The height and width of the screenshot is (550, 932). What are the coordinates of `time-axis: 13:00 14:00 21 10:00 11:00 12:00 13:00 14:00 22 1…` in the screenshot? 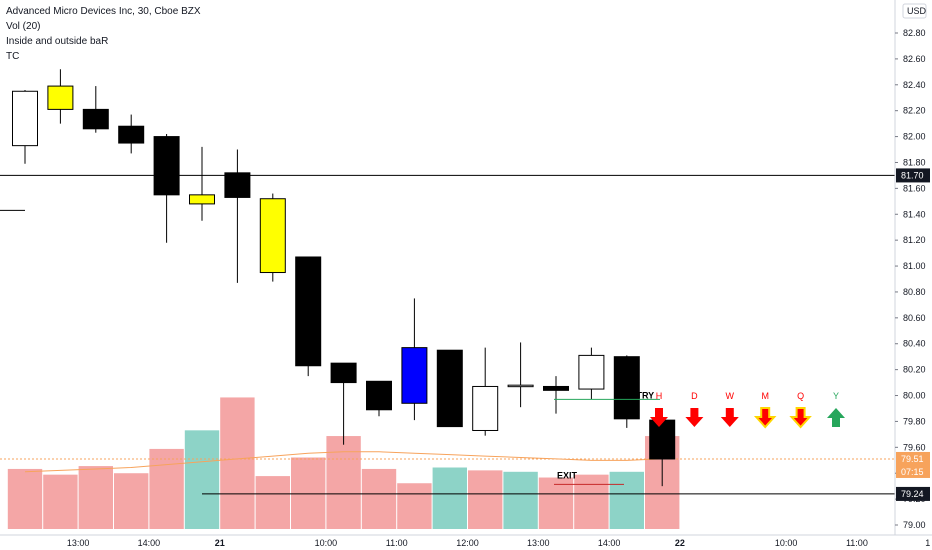 It's located at (466, 541).